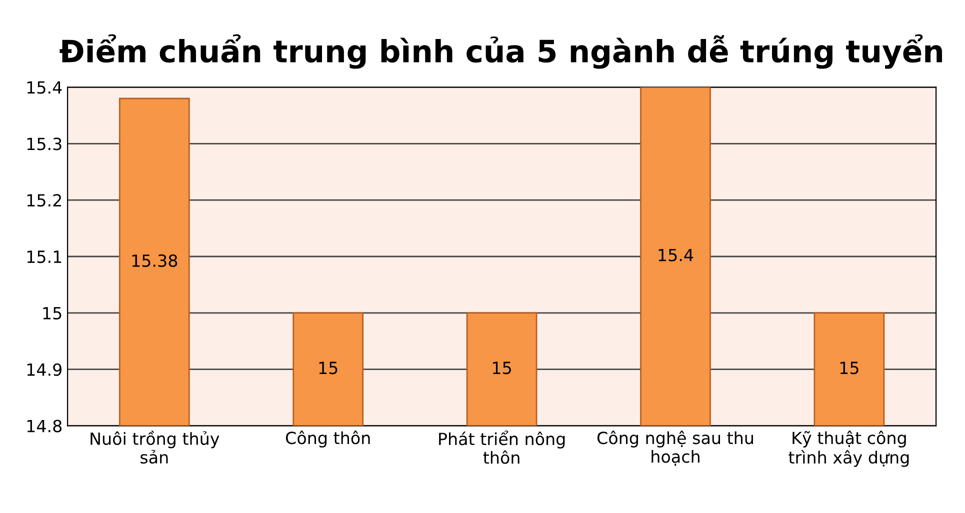 The height and width of the screenshot is (513, 965). Describe the element at coordinates (44, 369) in the screenshot. I see `y-tick-label: 14.9` at that location.